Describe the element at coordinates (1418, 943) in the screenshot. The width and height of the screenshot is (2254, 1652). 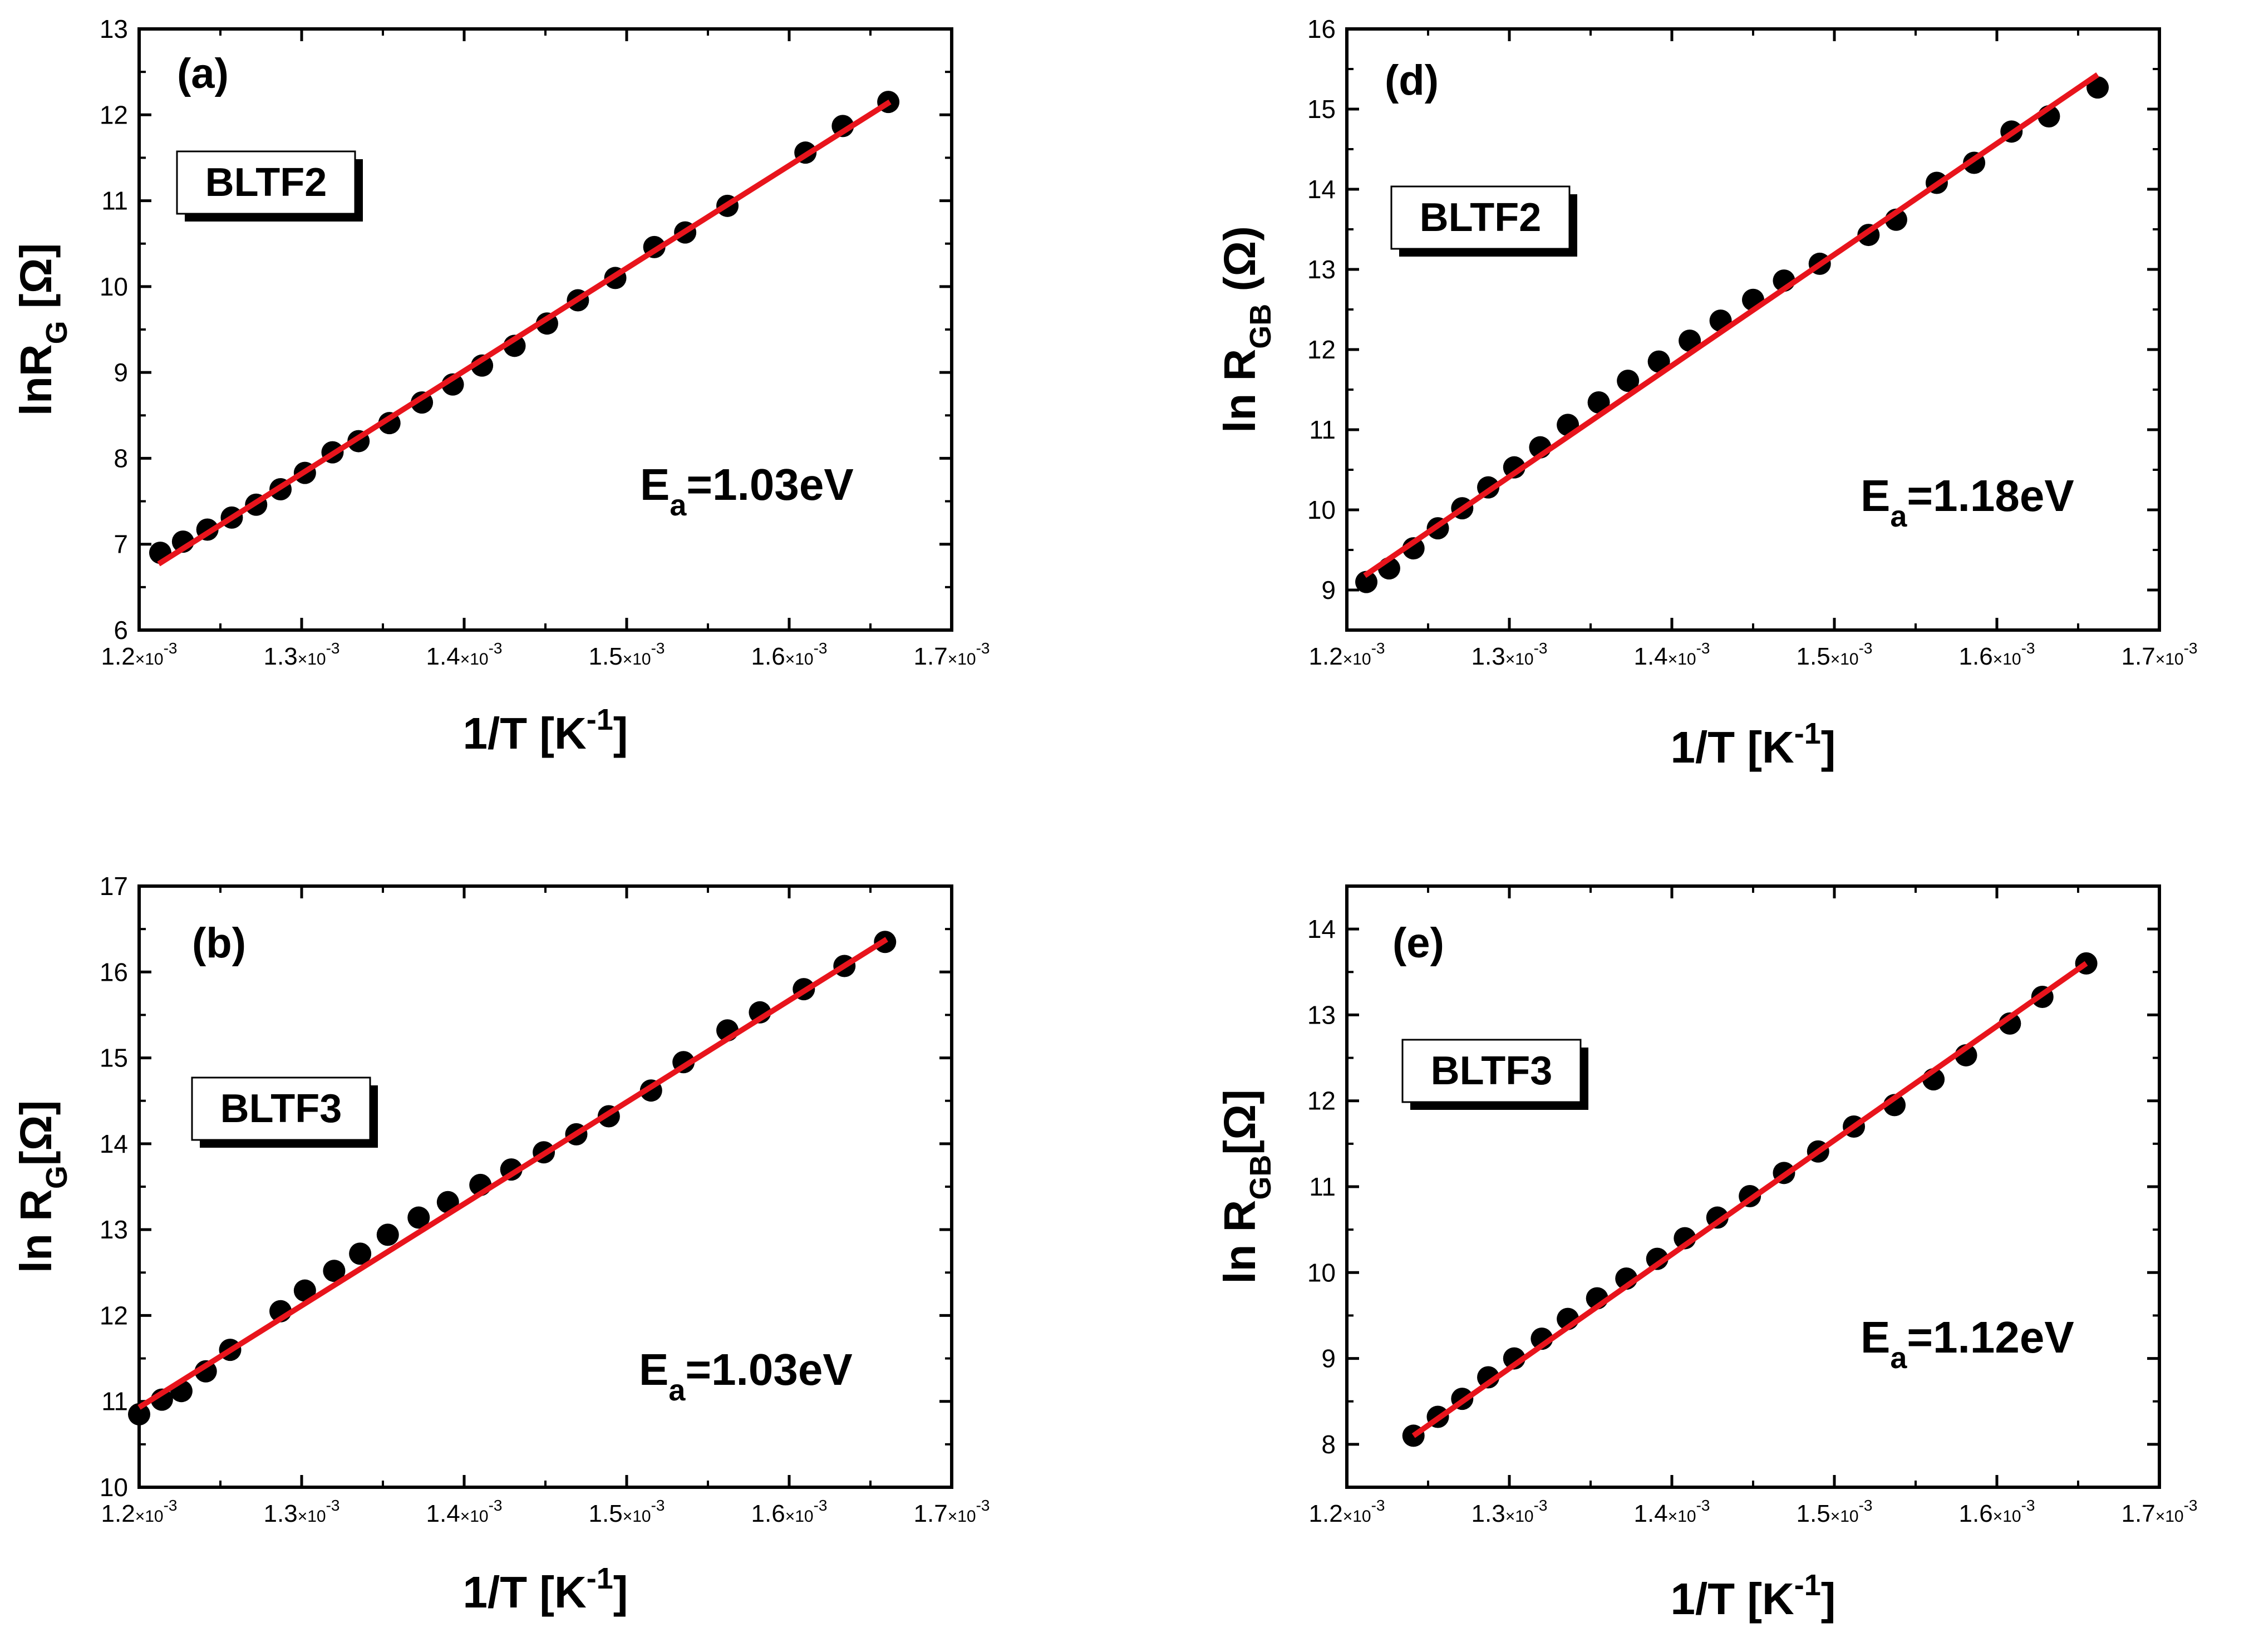
I see `panel-label: (e)` at that location.